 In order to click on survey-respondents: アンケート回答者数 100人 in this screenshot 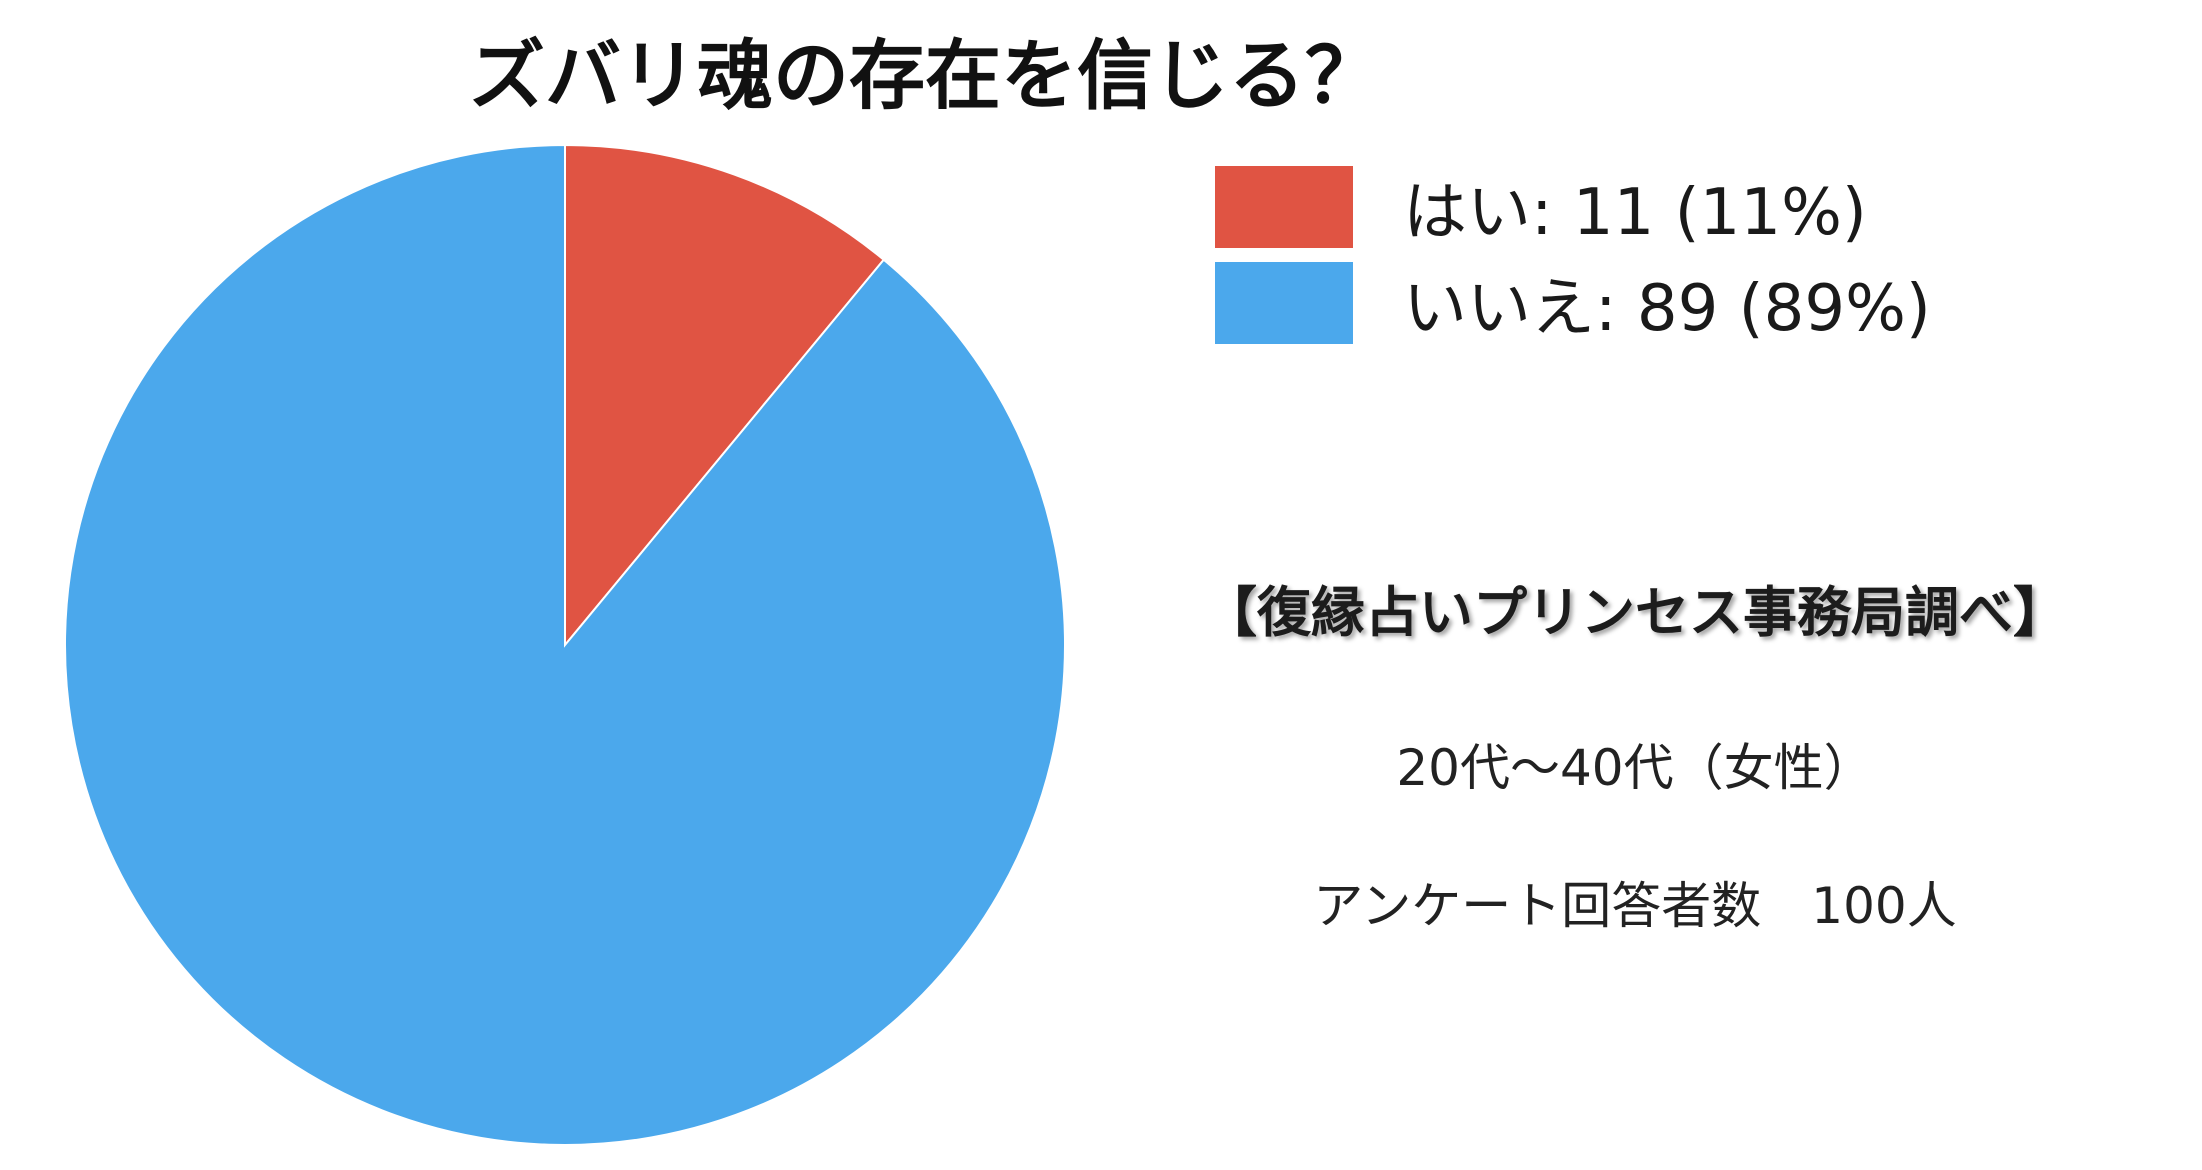, I will do `click(1635, 906)`.